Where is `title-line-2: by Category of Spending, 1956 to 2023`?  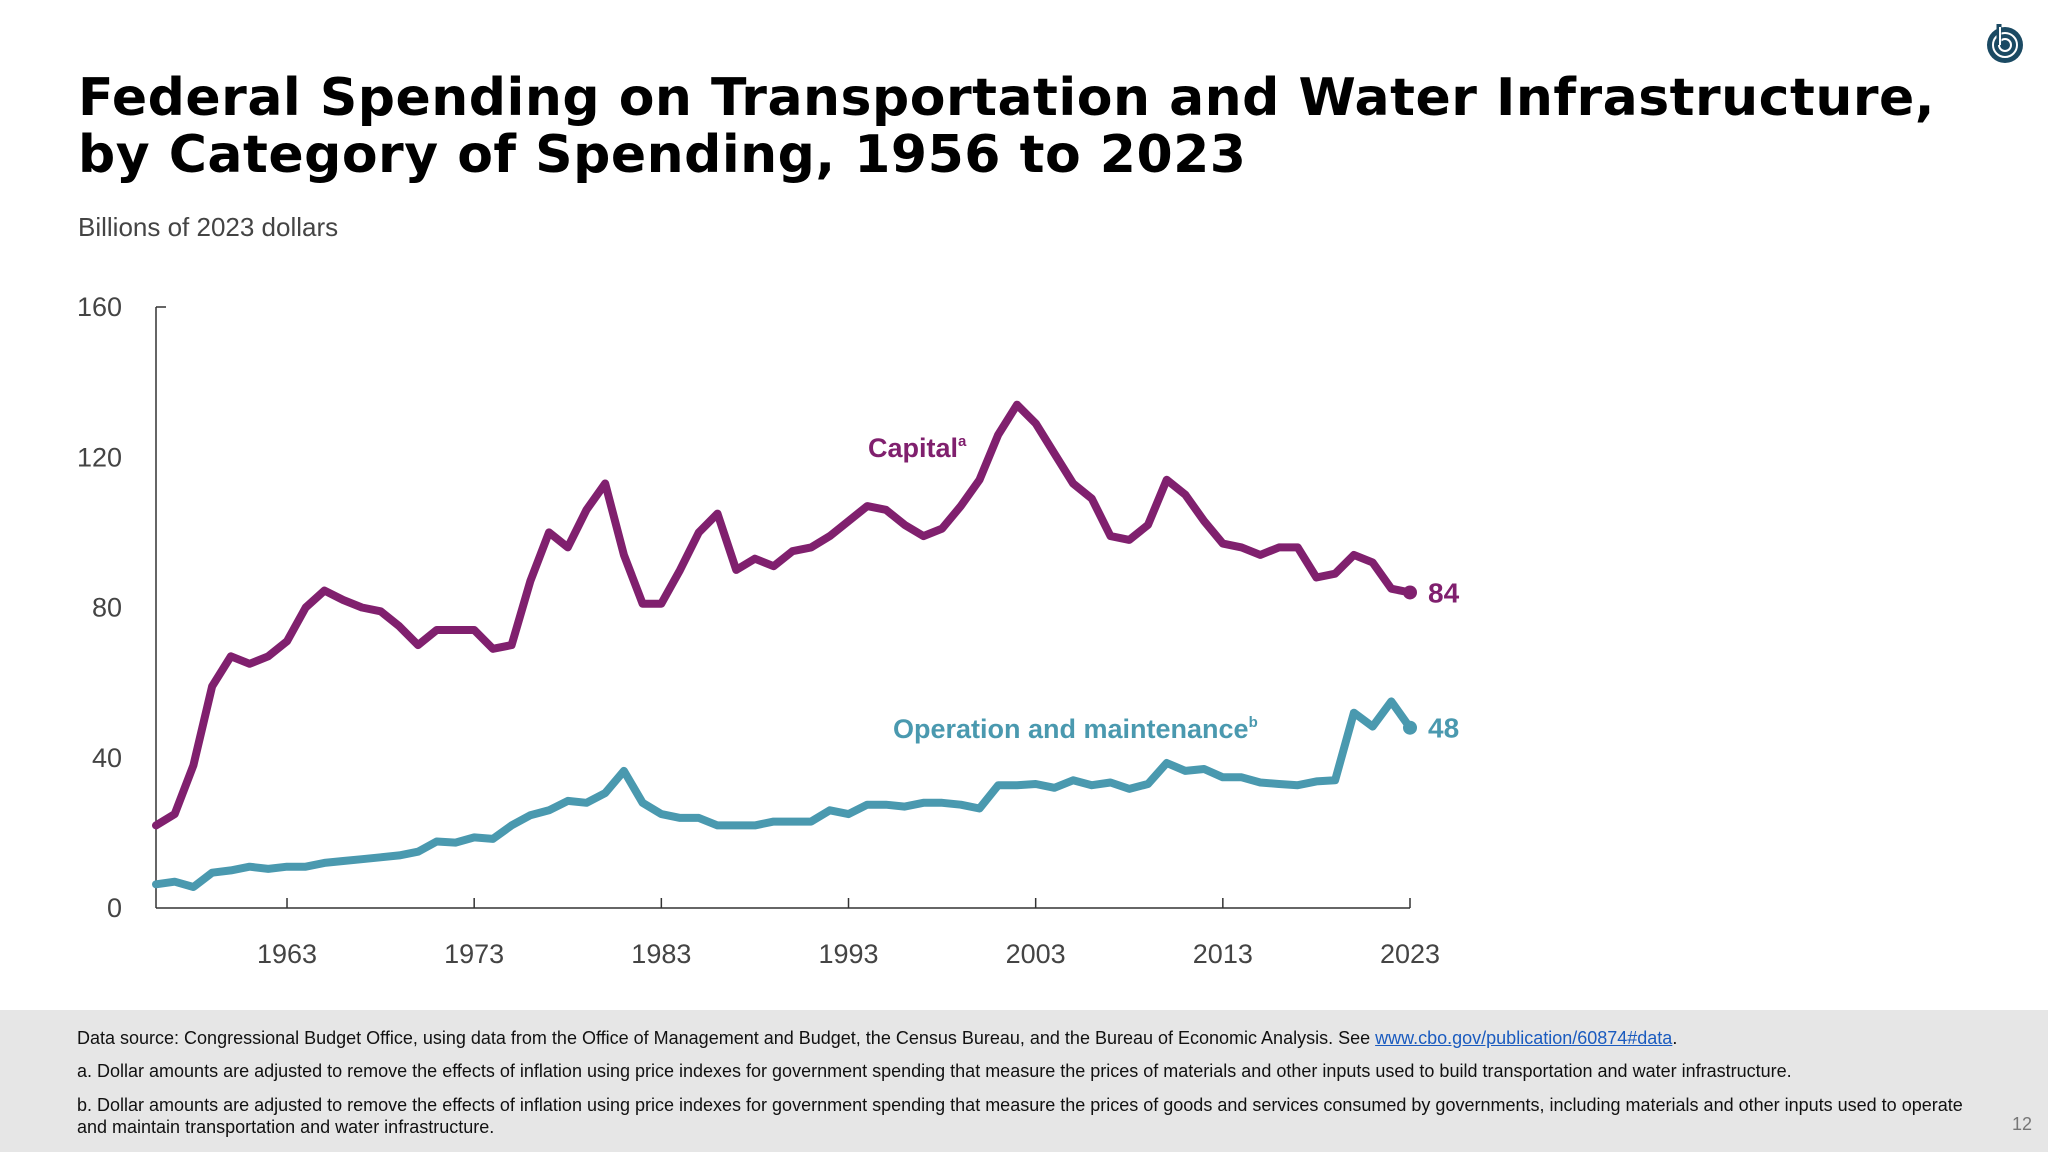
title-line-2: by Category of Spending, 1956 to 2023 is located at coordinates (662, 155).